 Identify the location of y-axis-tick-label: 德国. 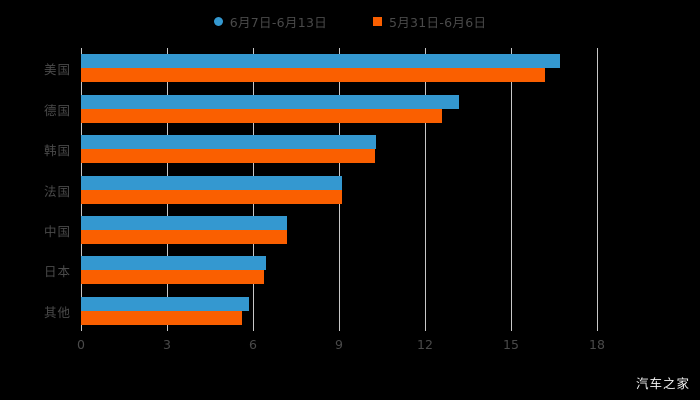
(57, 110).